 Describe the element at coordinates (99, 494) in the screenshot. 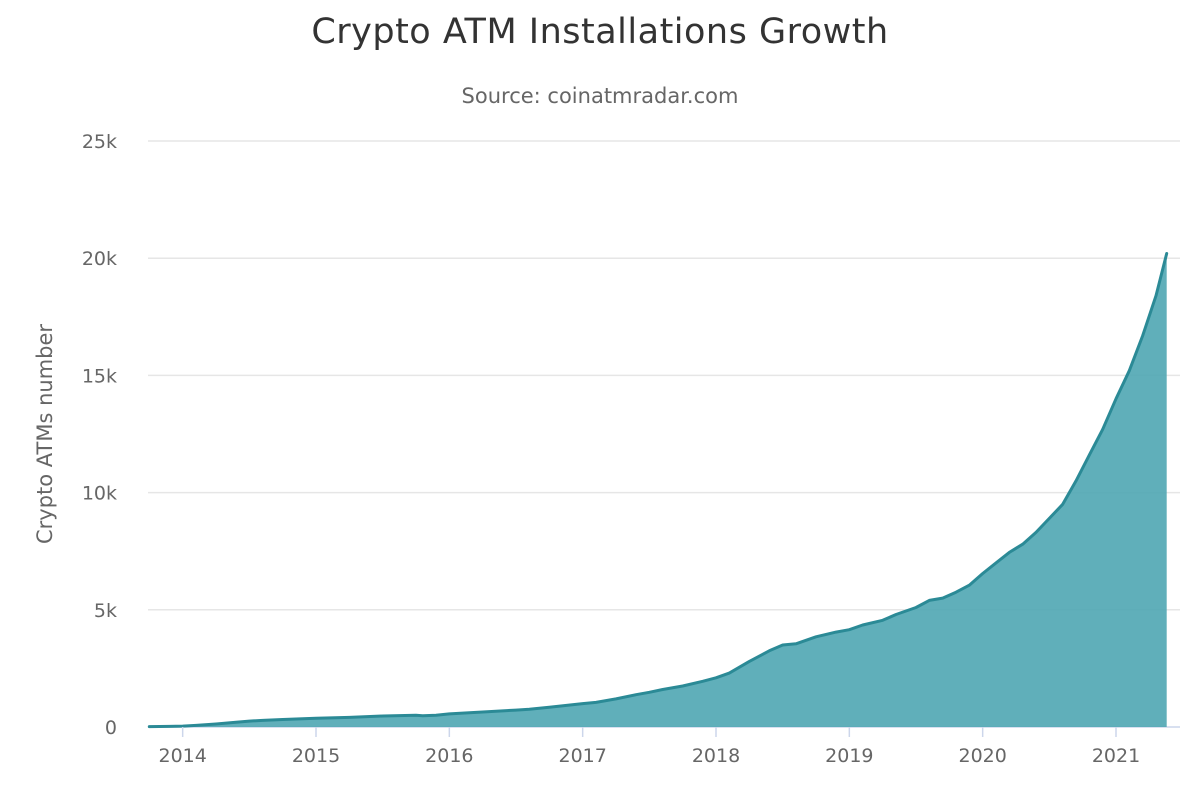

I see `y-tick-label: 10k` at that location.